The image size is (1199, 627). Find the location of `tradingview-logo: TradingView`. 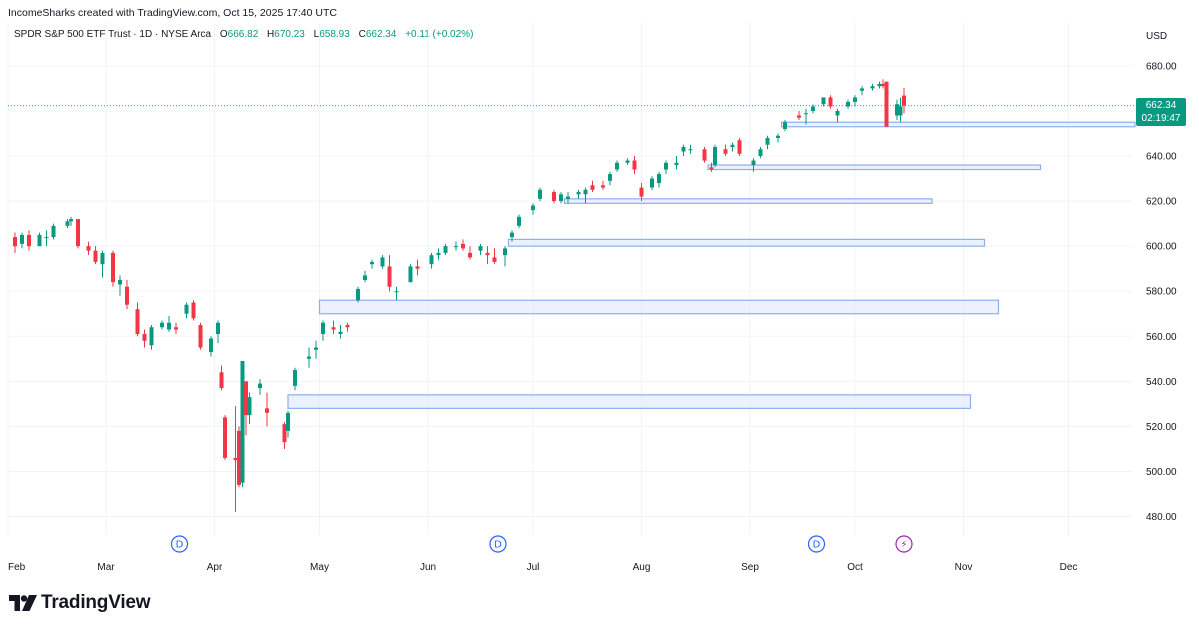

tradingview-logo: TradingView is located at coordinates (80, 603).